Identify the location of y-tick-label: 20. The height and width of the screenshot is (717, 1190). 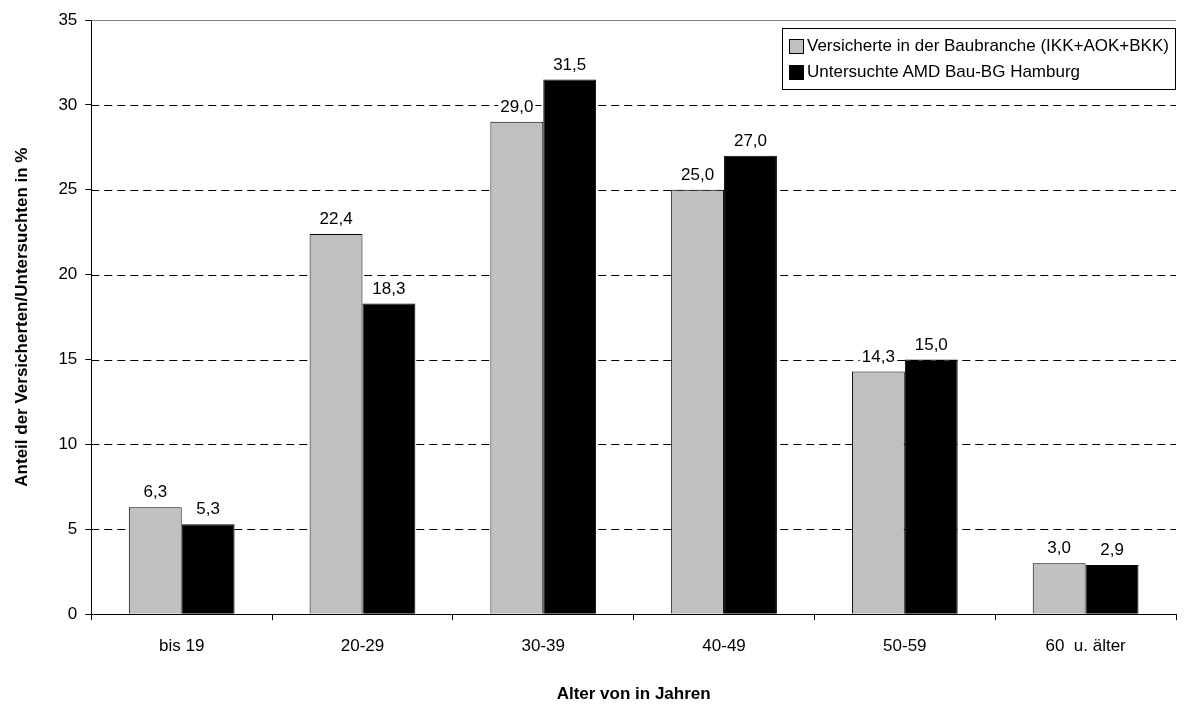
(68, 274).